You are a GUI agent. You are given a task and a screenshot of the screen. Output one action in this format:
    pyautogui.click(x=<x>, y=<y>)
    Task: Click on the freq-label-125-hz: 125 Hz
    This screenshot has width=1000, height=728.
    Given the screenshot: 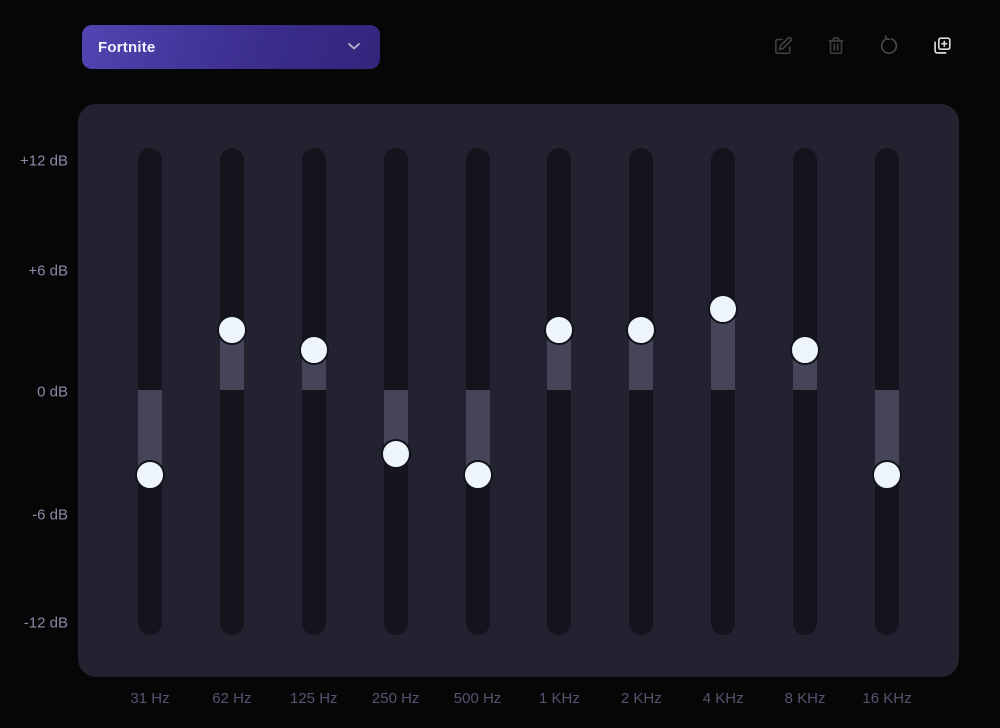 What is the action you would take?
    pyautogui.click(x=314, y=698)
    